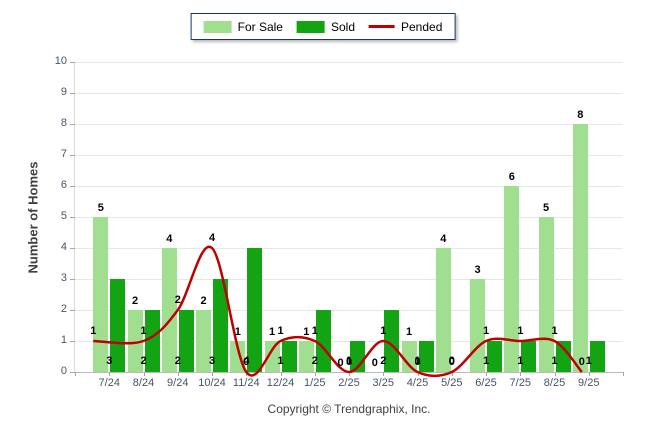 The image size is (646, 434). What do you see at coordinates (63, 216) in the screenshot?
I see `y-axis-tick-label: 5` at bounding box center [63, 216].